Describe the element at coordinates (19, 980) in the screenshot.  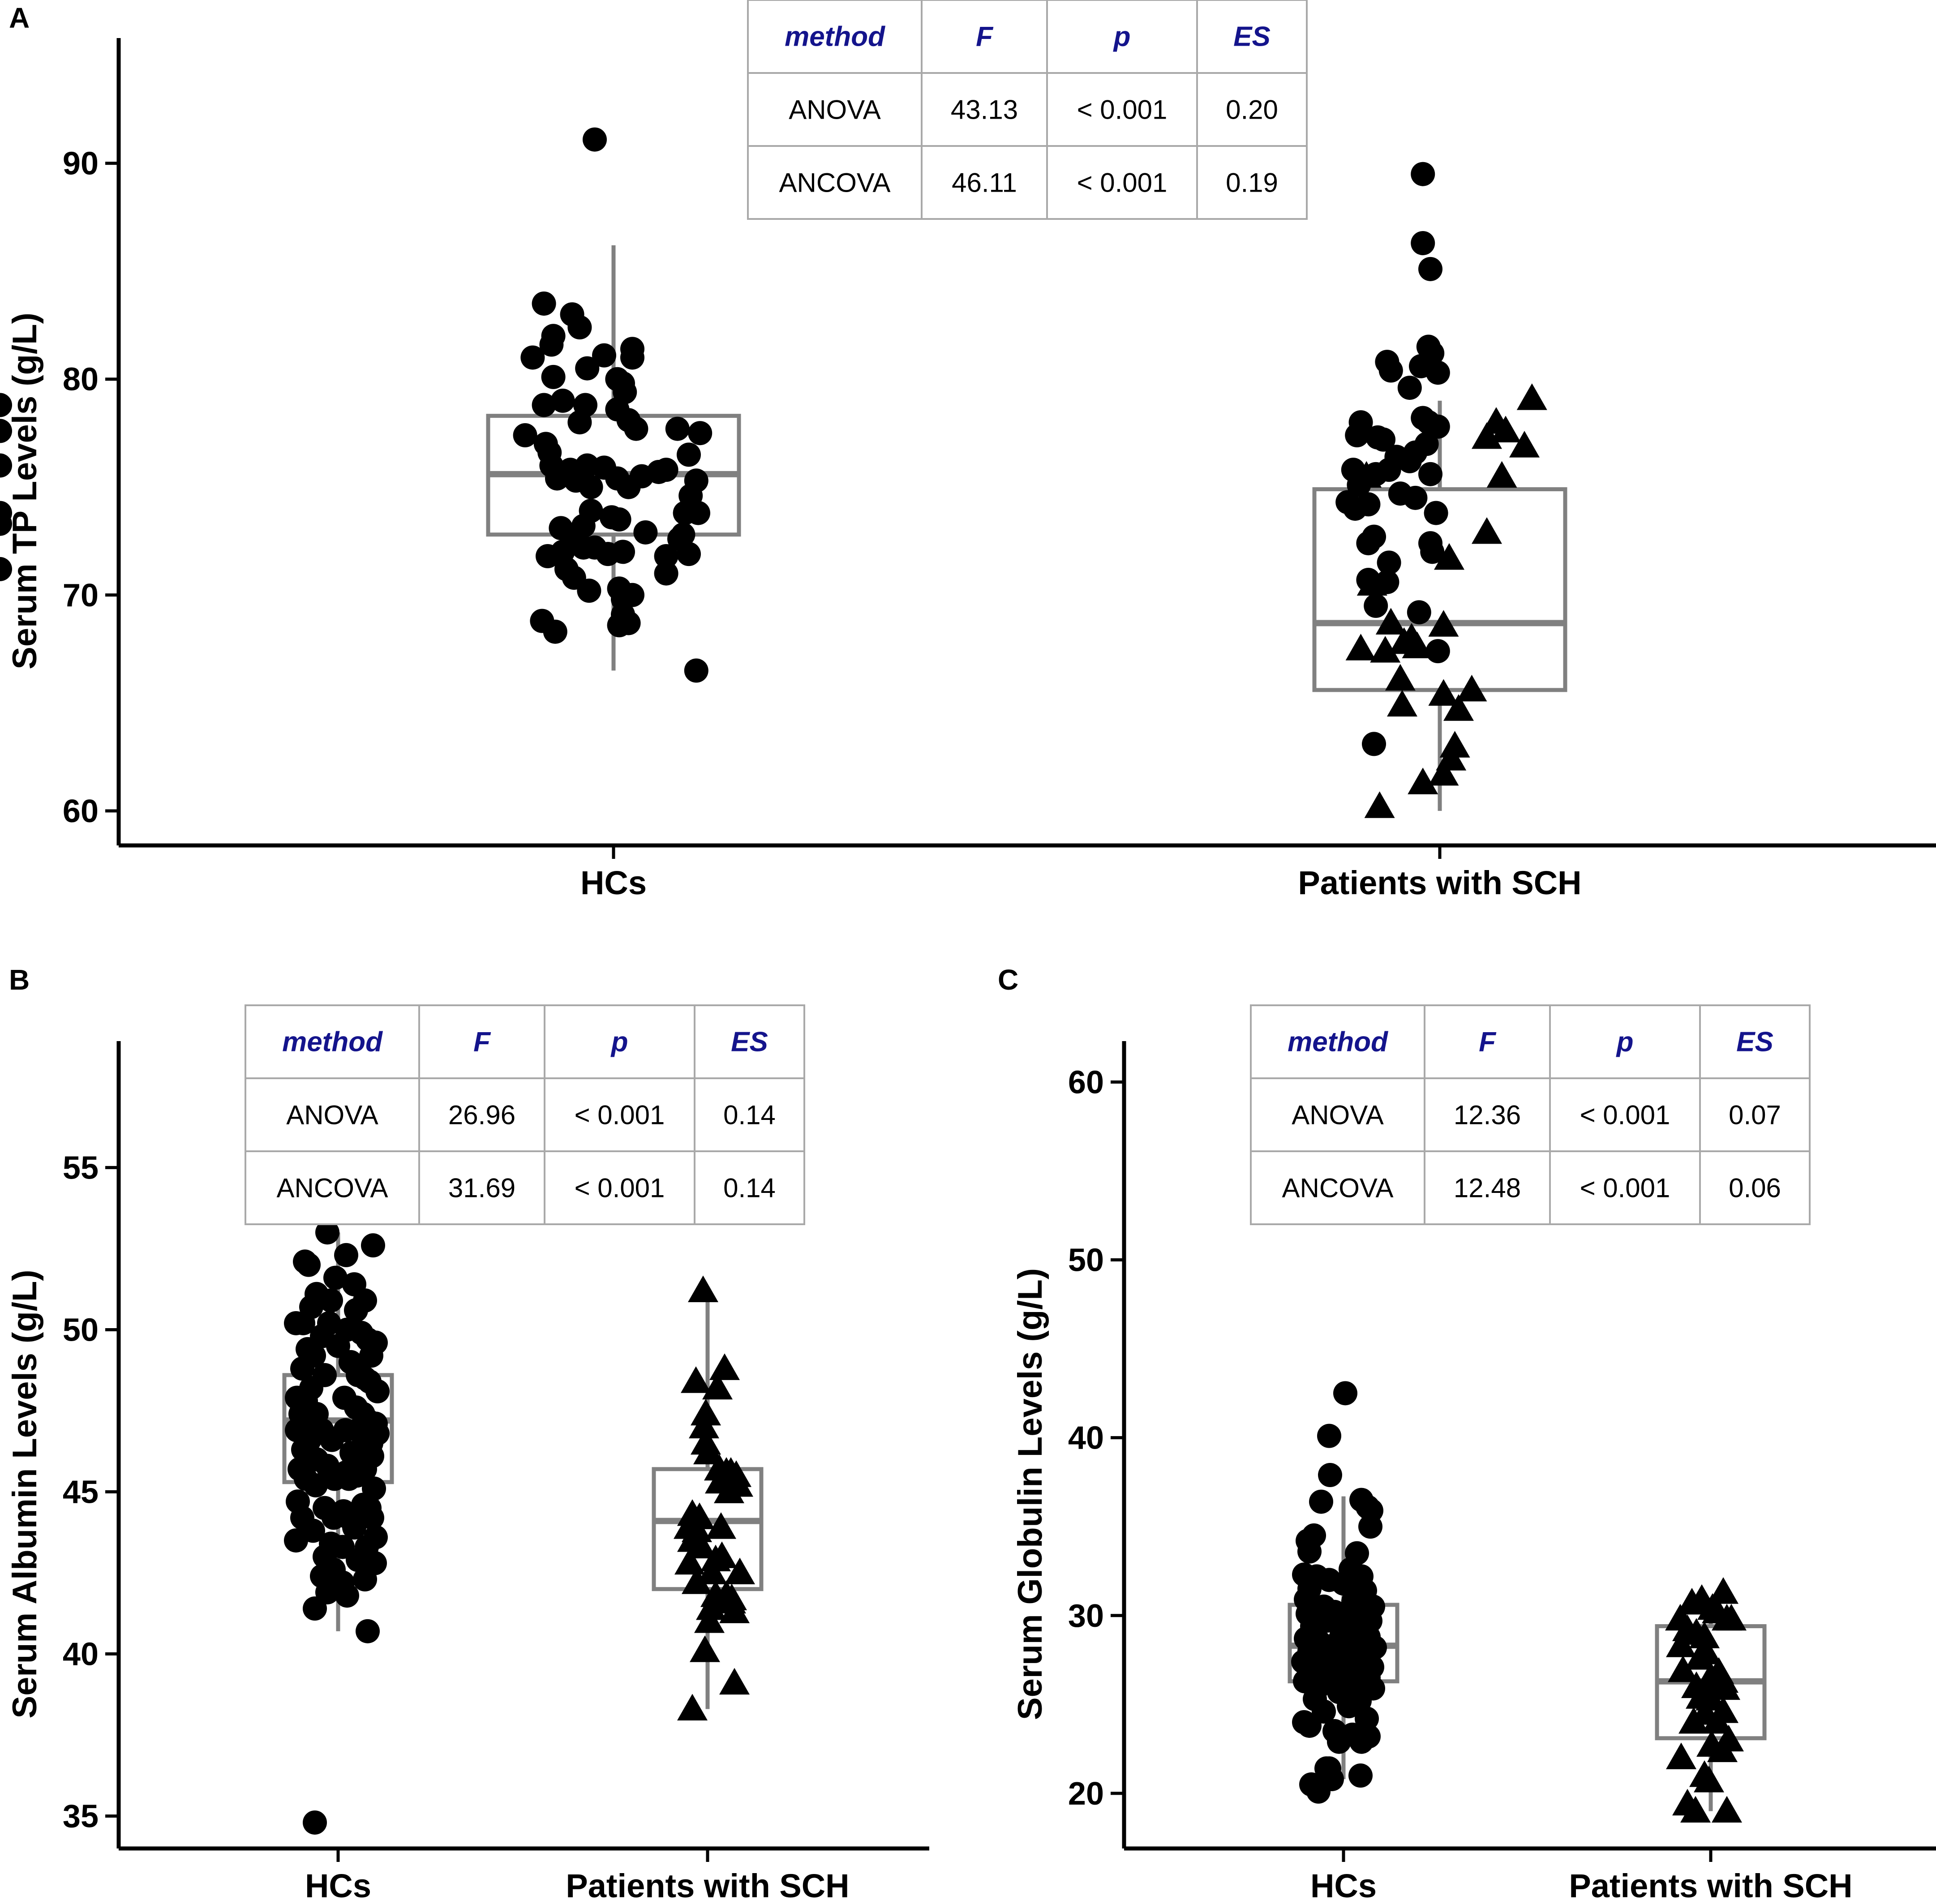
I see `panel-b-letter: B` at that location.